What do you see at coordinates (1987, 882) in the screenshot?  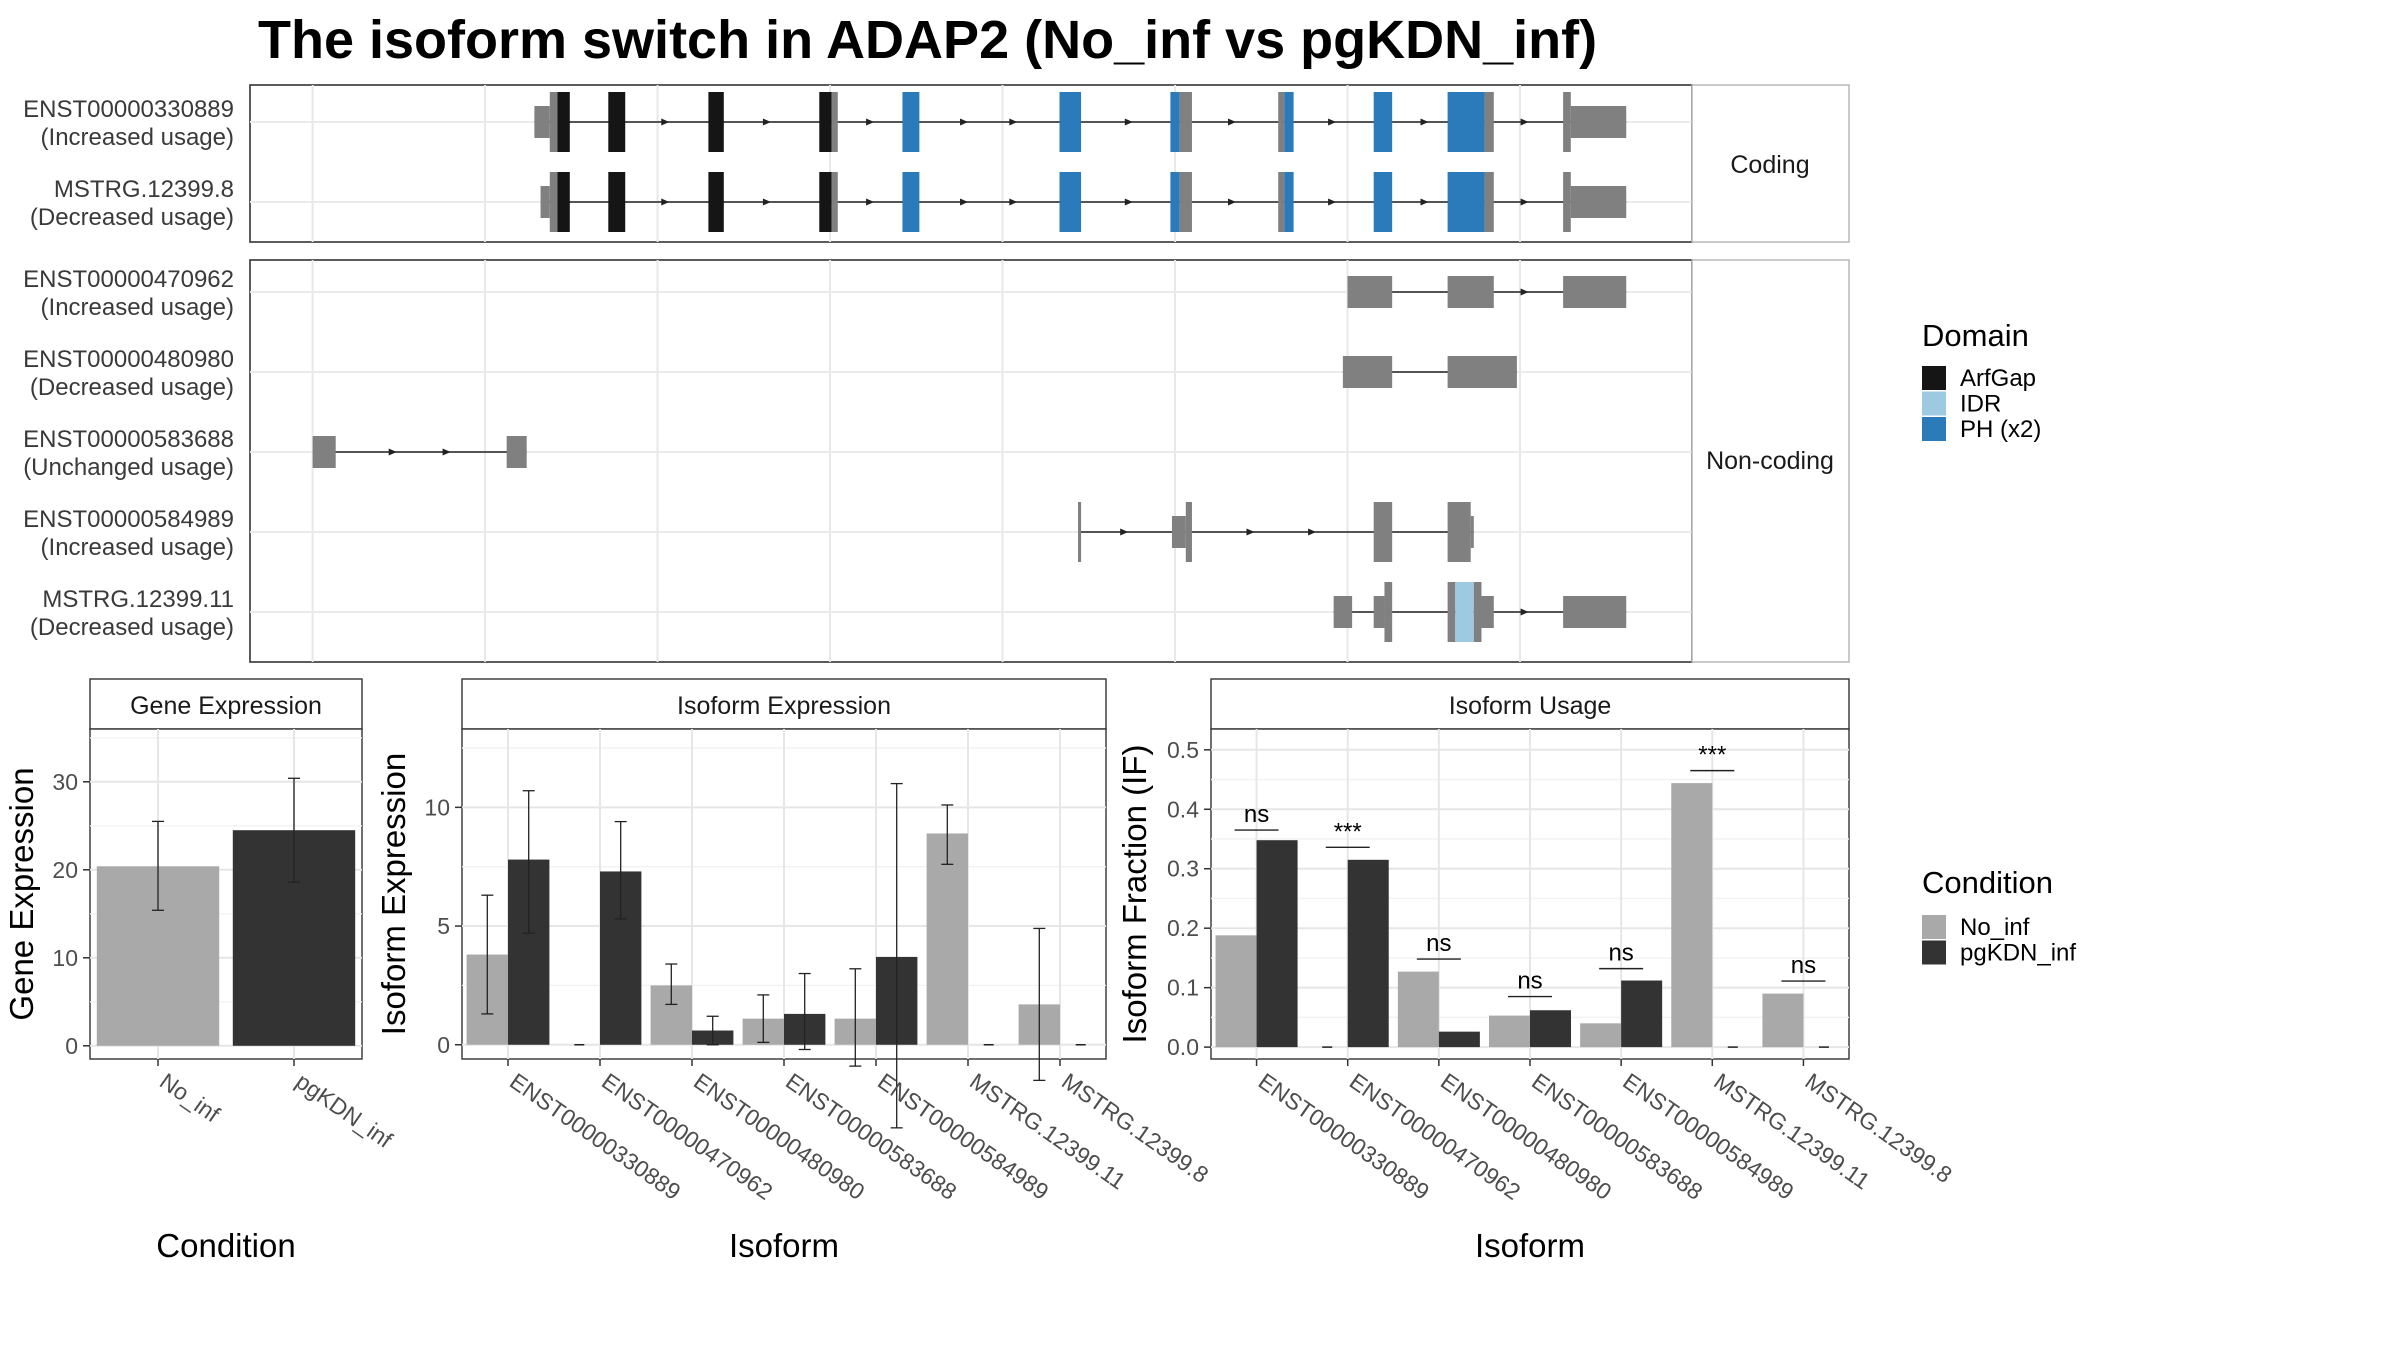 I see `condition-legend-title: Condition` at bounding box center [1987, 882].